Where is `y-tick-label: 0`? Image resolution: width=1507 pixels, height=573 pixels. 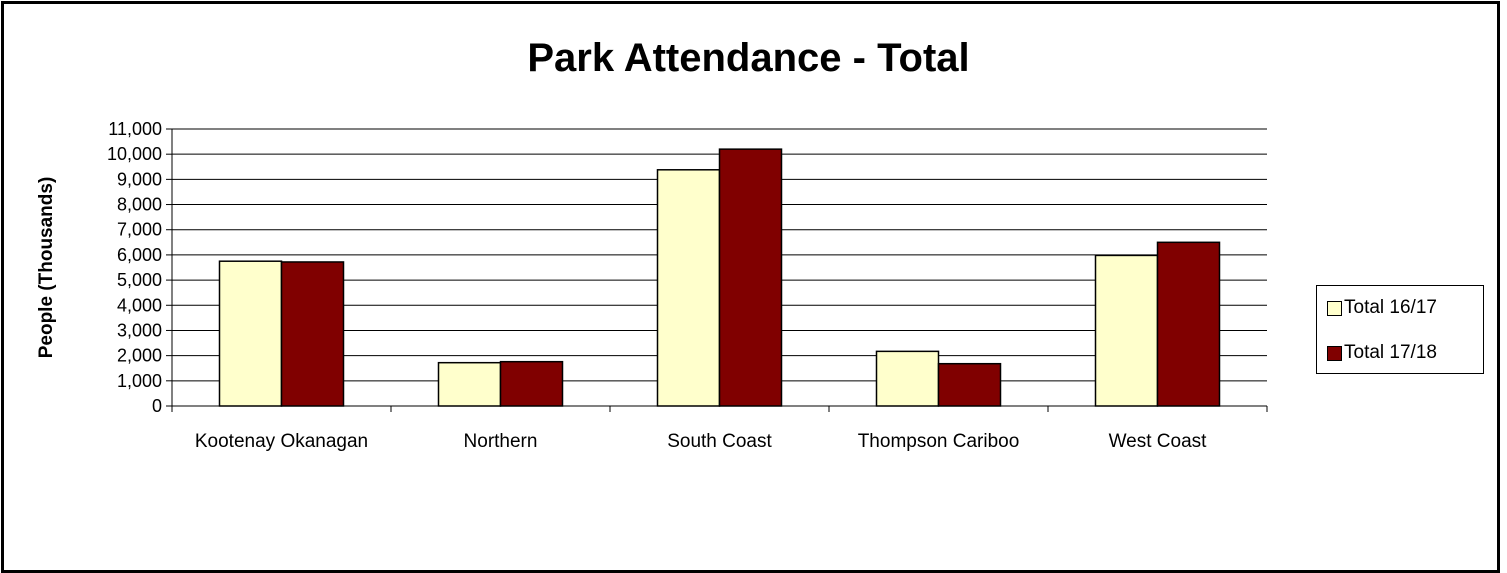
y-tick-label: 0 is located at coordinates (157, 406).